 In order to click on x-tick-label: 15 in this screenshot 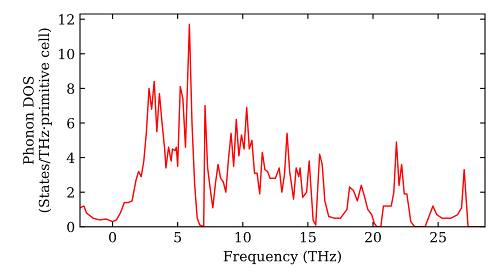, I will do `click(308, 237)`.